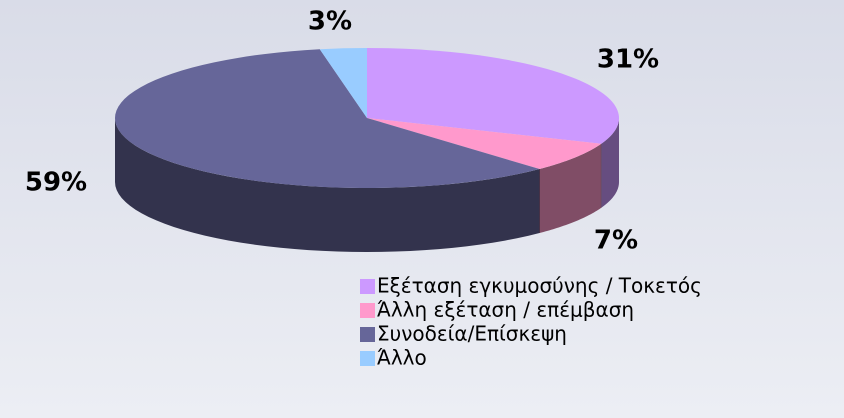 The width and height of the screenshot is (844, 418). What do you see at coordinates (472, 334) in the screenshot?
I see `legend-label: Συνοδεία/Επίσκεψη` at bounding box center [472, 334].